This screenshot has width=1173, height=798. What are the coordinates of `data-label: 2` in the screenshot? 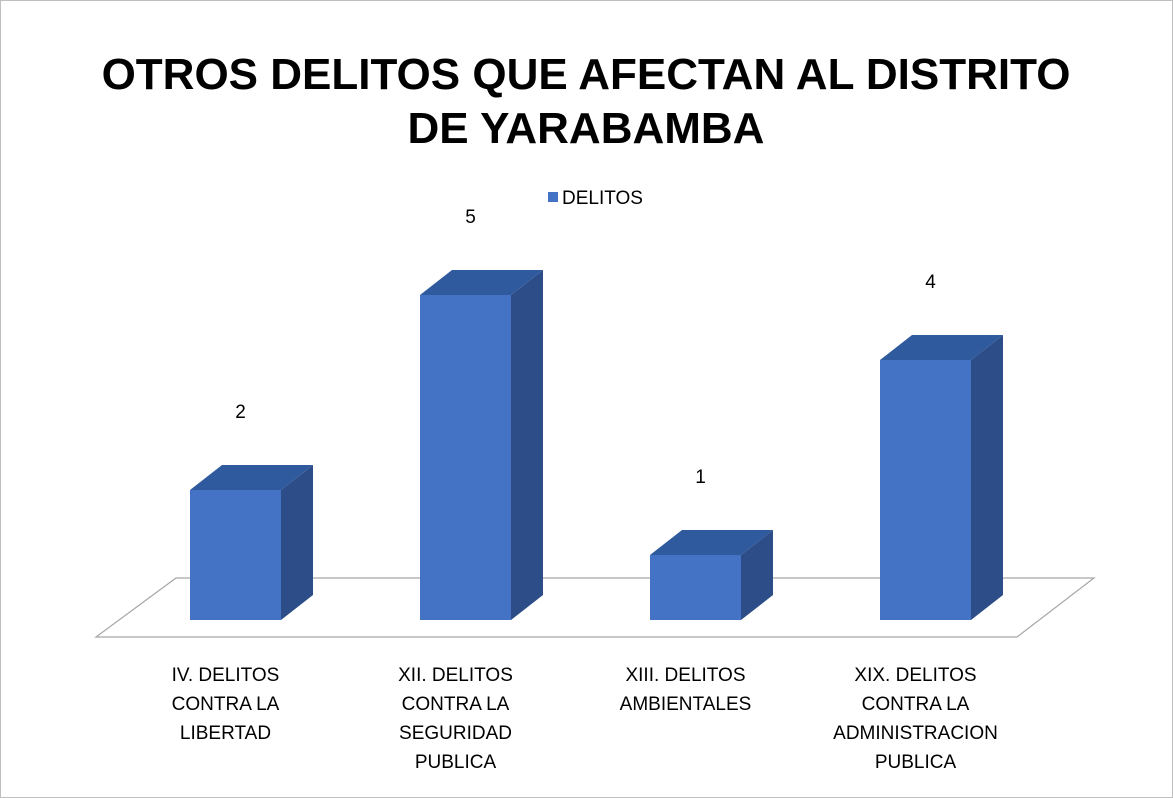 It's located at (240, 412).